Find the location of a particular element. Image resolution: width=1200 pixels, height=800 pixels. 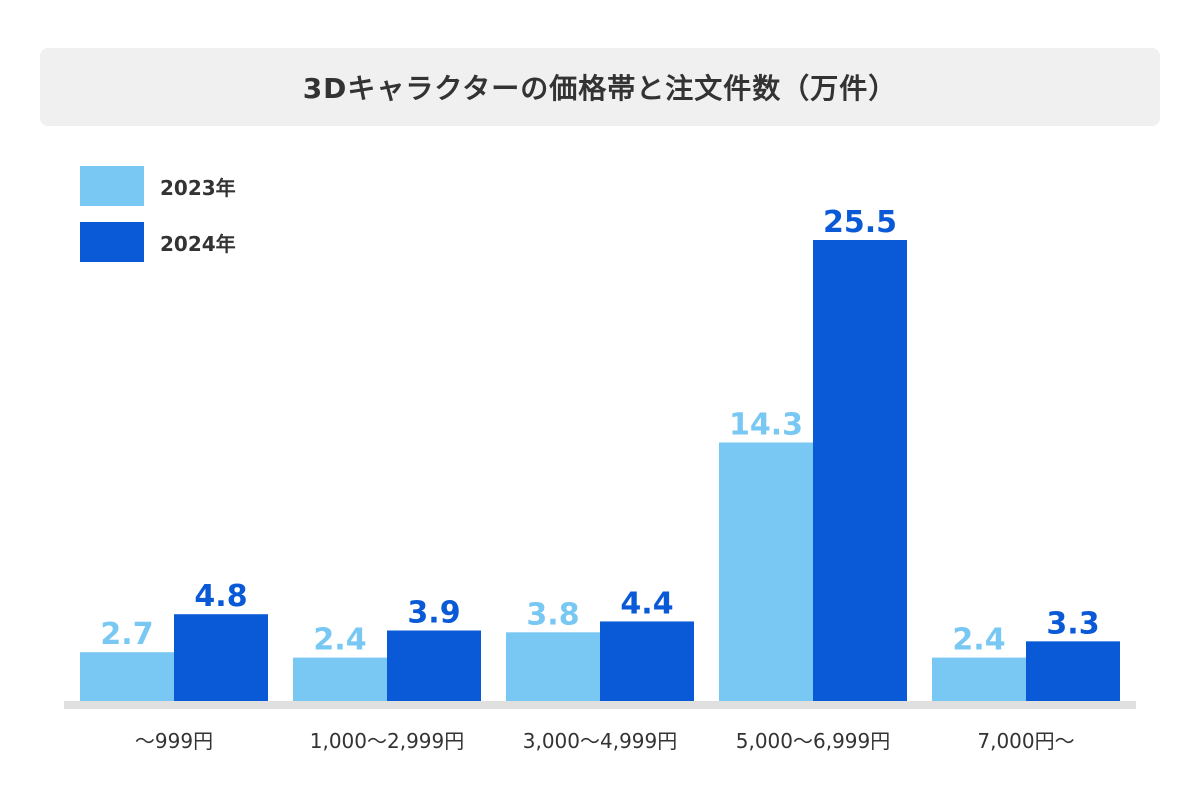

chart-title-panel: 3Dキャラクターの価格帯と注文件数（万件） is located at coordinates (600, 87).